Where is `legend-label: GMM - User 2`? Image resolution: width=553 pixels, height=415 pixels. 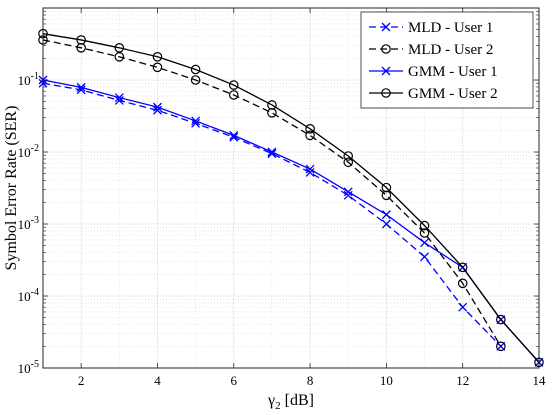
legend-label: GMM - User 2 is located at coordinates (453, 94).